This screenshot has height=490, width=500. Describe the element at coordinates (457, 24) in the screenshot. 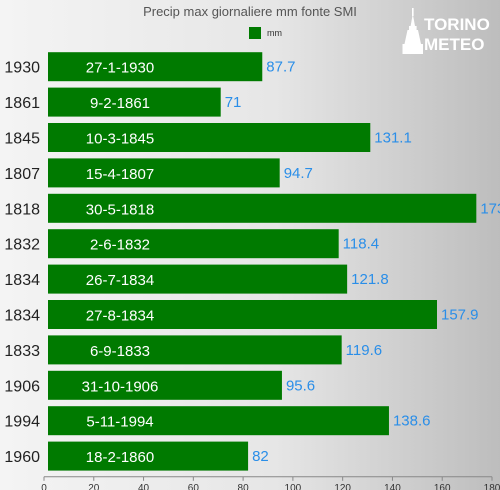

I see `logo-text-line1: TORINO` at that location.